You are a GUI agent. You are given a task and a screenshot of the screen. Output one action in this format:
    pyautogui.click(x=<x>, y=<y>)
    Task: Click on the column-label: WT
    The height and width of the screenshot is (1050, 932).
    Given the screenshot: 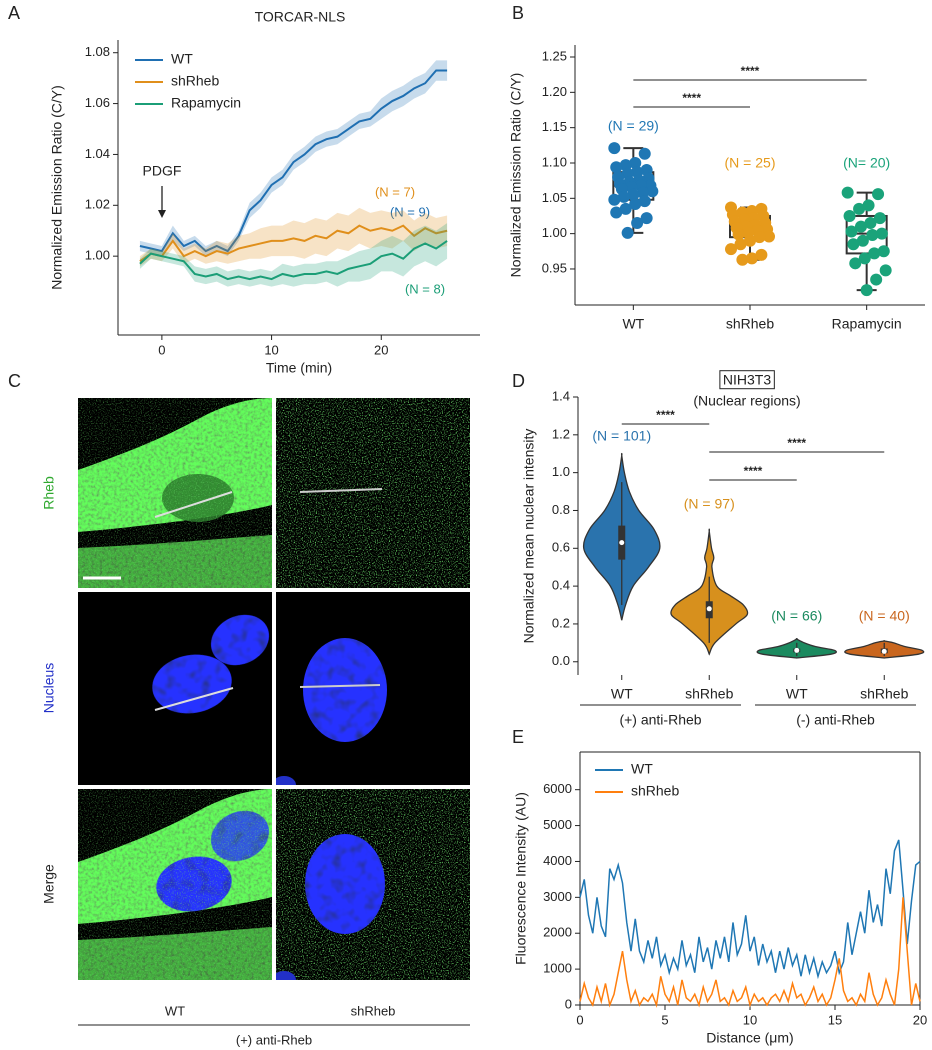 What is the action you would take?
    pyautogui.click(x=175, y=1010)
    